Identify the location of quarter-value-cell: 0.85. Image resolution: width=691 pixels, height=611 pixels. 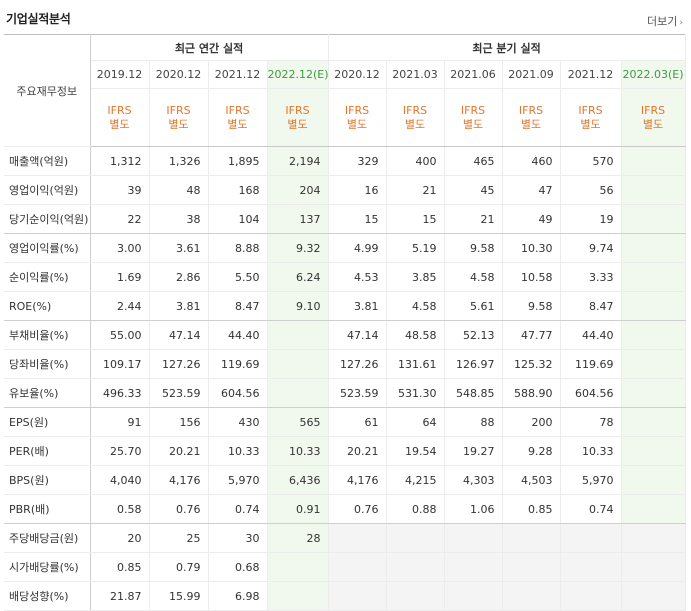
(531, 509).